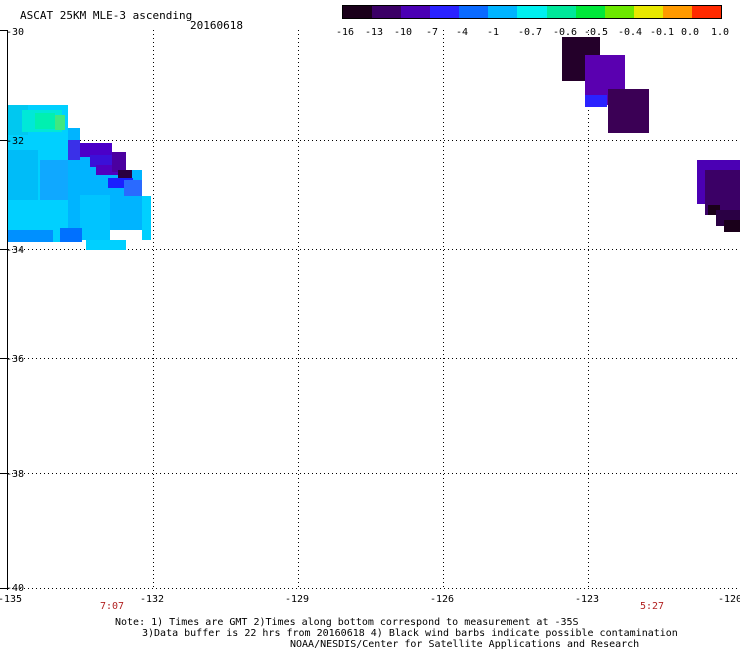  Describe the element at coordinates (729, 599) in the screenshot. I see `lon-label: -120` at that location.